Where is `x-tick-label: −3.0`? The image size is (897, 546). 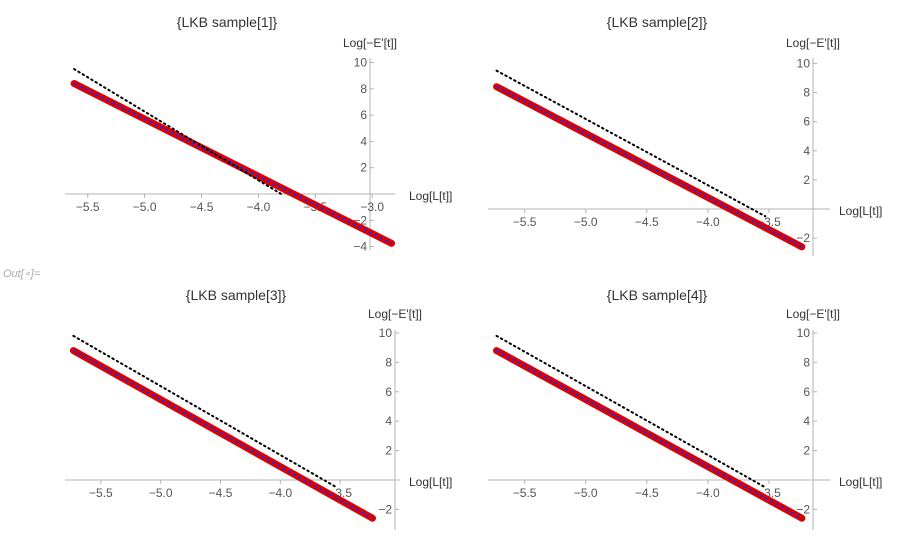
x-tick-label: −3.0 is located at coordinates (372, 207).